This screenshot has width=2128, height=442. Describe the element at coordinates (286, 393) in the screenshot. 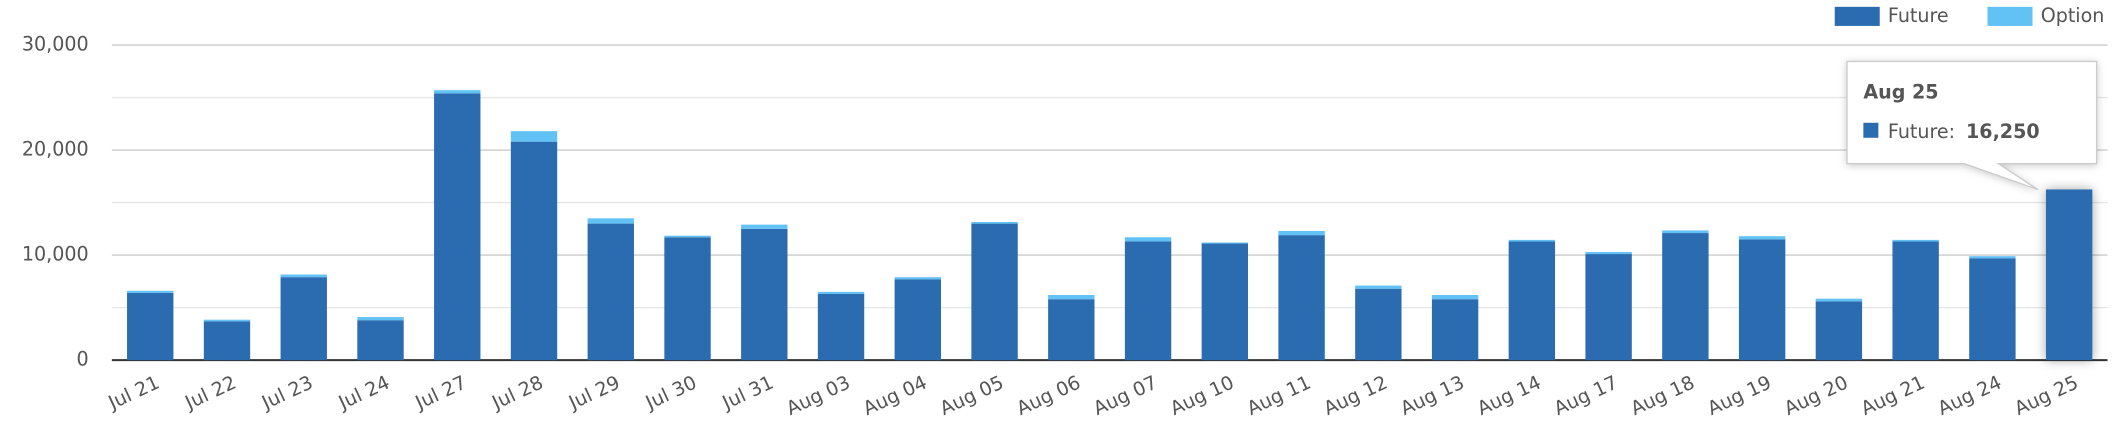

I see `x-tick-label: Jul 23` at that location.